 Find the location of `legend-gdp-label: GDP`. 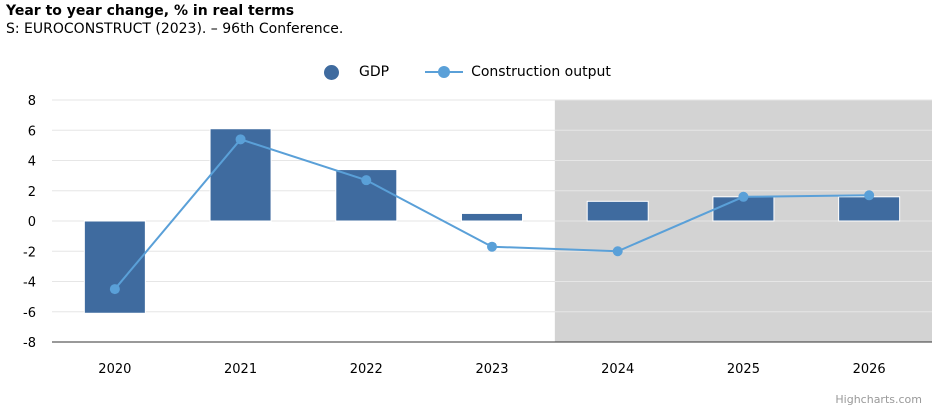

legend-gdp-label: GDP is located at coordinates (374, 72).